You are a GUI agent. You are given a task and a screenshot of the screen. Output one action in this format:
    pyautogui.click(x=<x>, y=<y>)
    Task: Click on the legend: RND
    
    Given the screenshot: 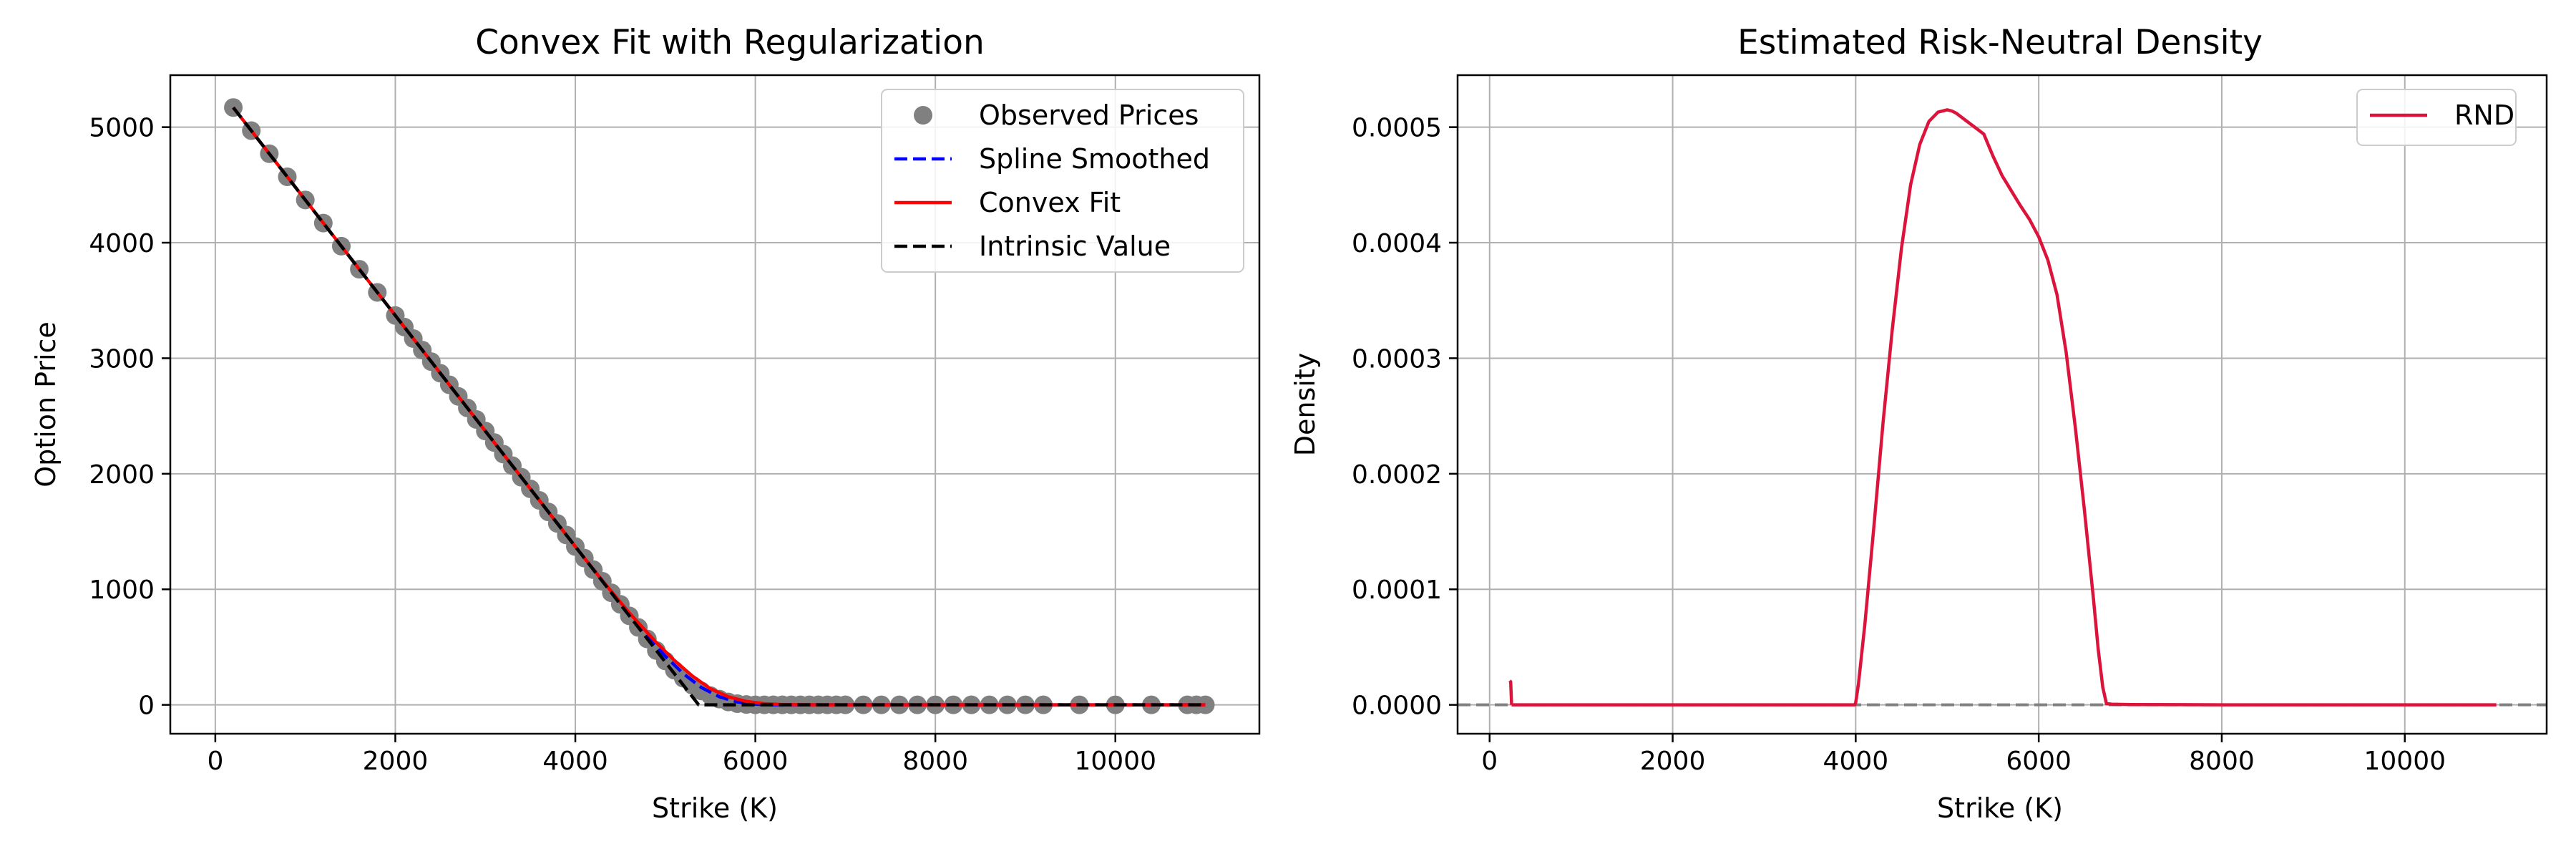 What is the action you would take?
    pyautogui.click(x=2436, y=117)
    